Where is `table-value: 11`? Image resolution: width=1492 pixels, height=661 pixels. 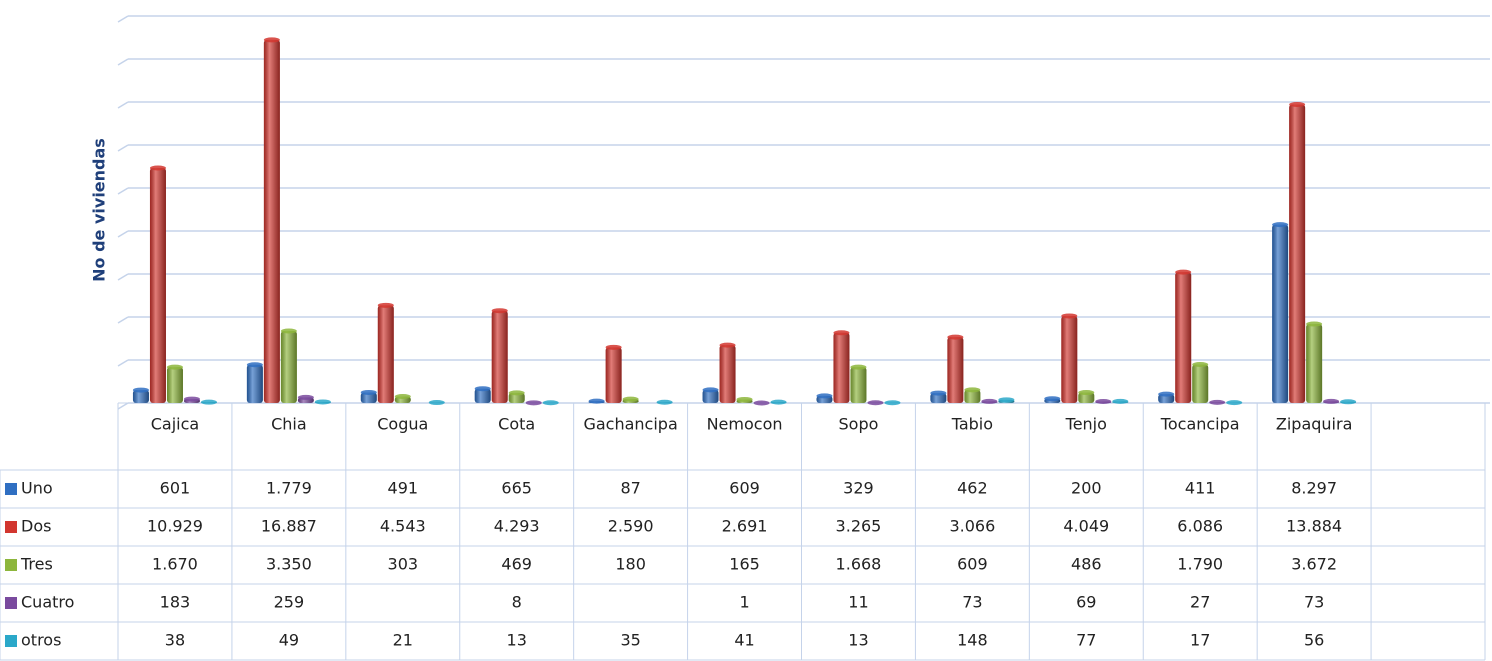 table-value: 11 is located at coordinates (858, 602).